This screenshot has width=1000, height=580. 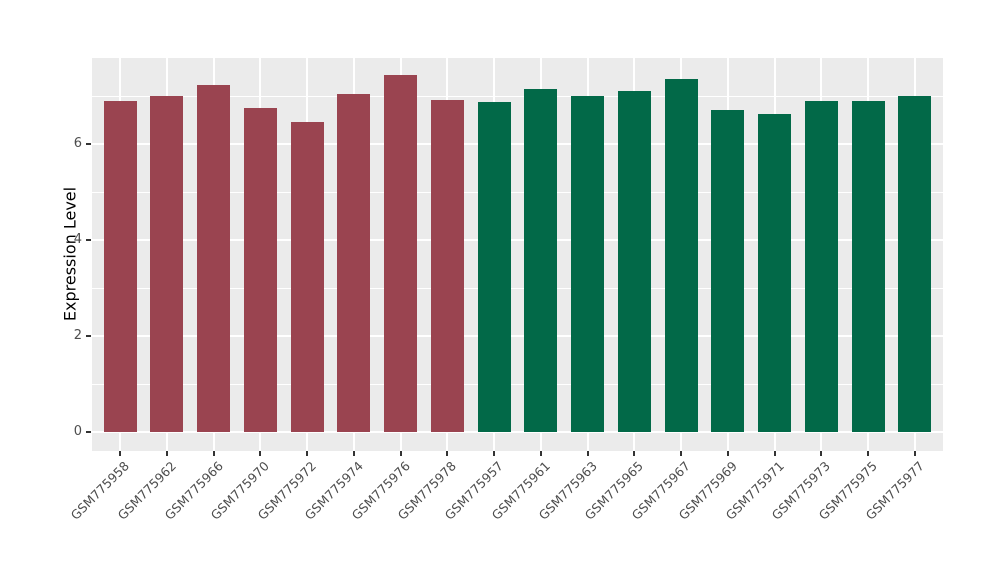 What do you see at coordinates (540, 260) in the screenshot?
I see `bar-gsm775961` at bounding box center [540, 260].